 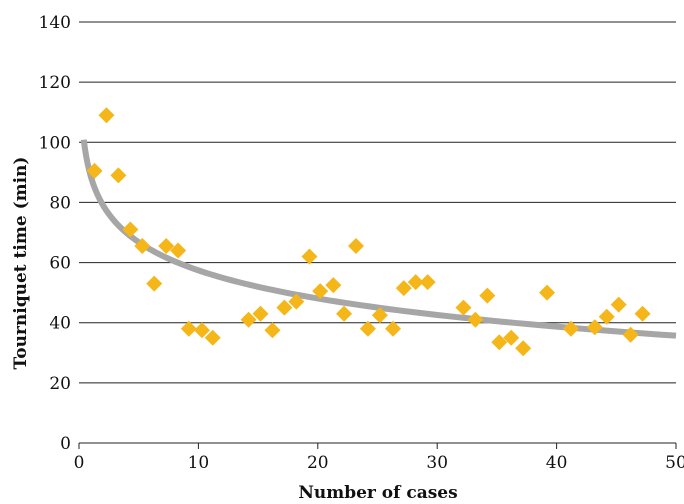 What do you see at coordinates (437, 463) in the screenshot?
I see `x-tick-label: 30` at bounding box center [437, 463].